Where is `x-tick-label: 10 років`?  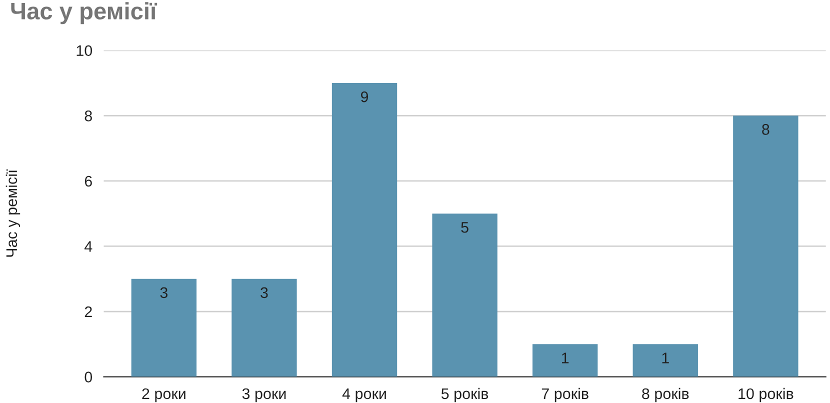
x-tick-label: 10 років is located at coordinates (766, 395).